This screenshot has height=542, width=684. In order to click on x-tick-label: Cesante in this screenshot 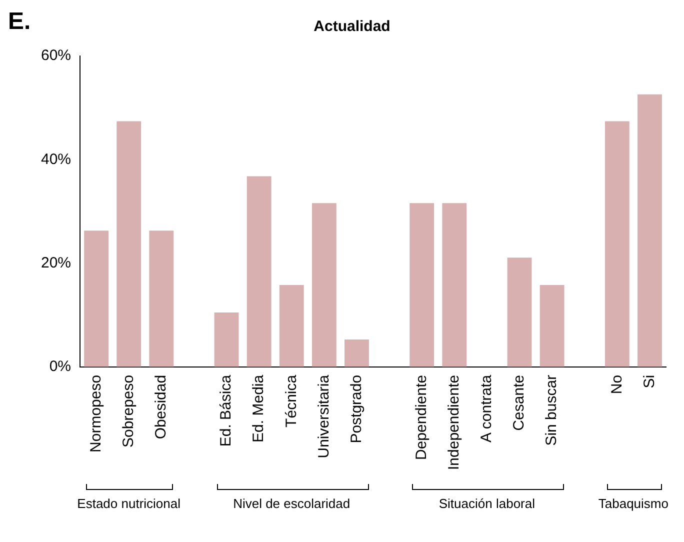, I will do `click(519, 402)`.